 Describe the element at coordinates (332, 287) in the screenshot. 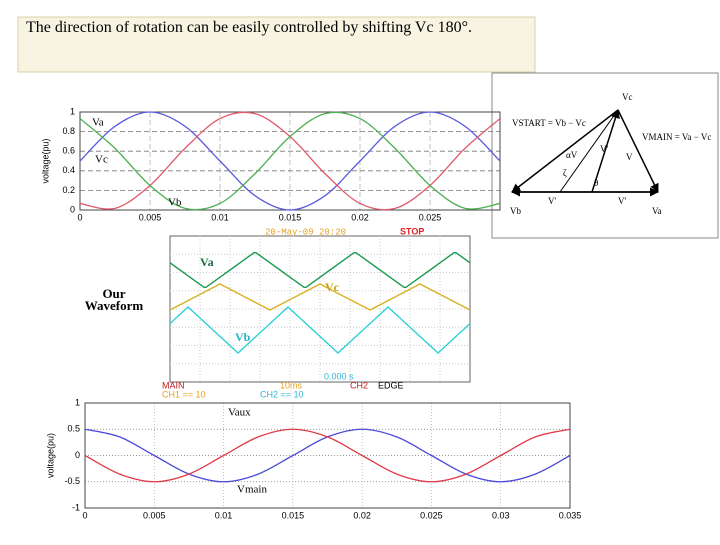

I see `trace-label: Vc` at that location.